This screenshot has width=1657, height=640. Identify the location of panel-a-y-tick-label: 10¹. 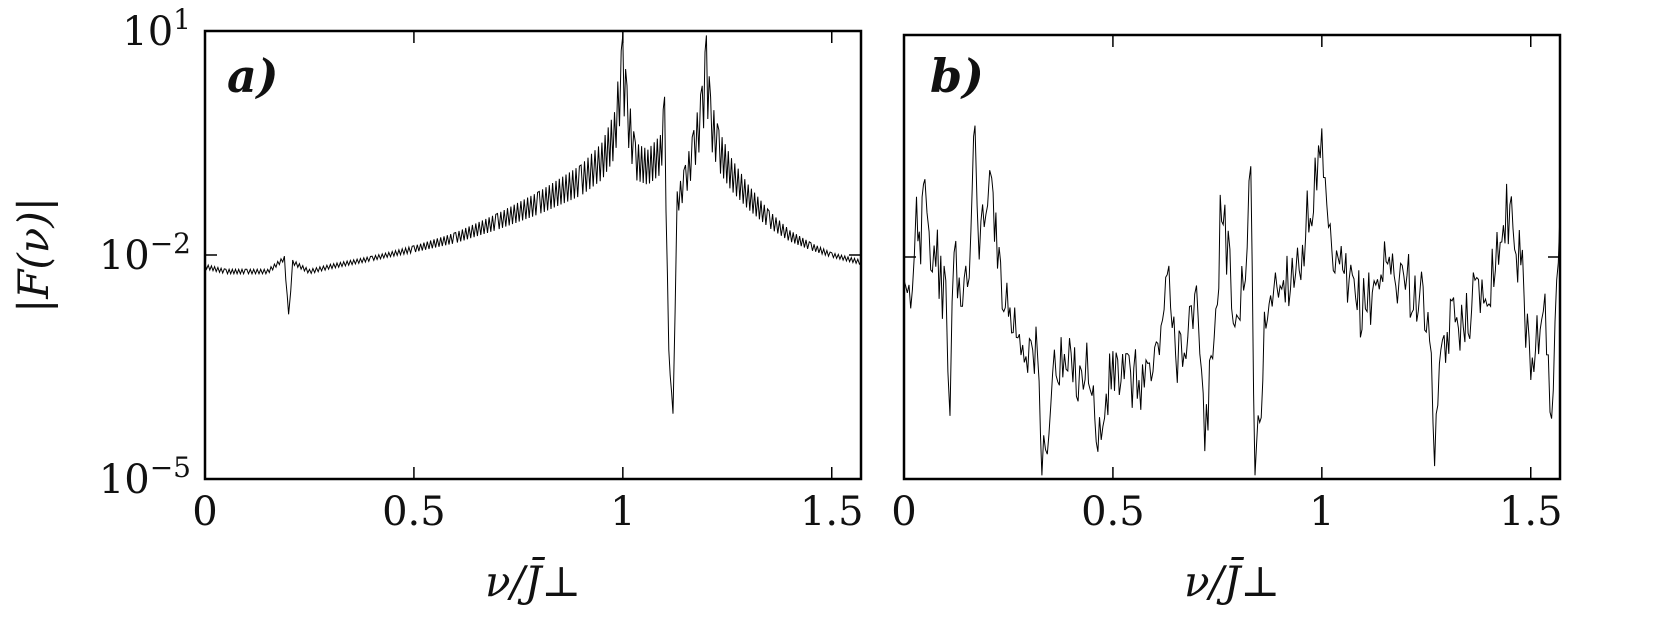
(156, 29).